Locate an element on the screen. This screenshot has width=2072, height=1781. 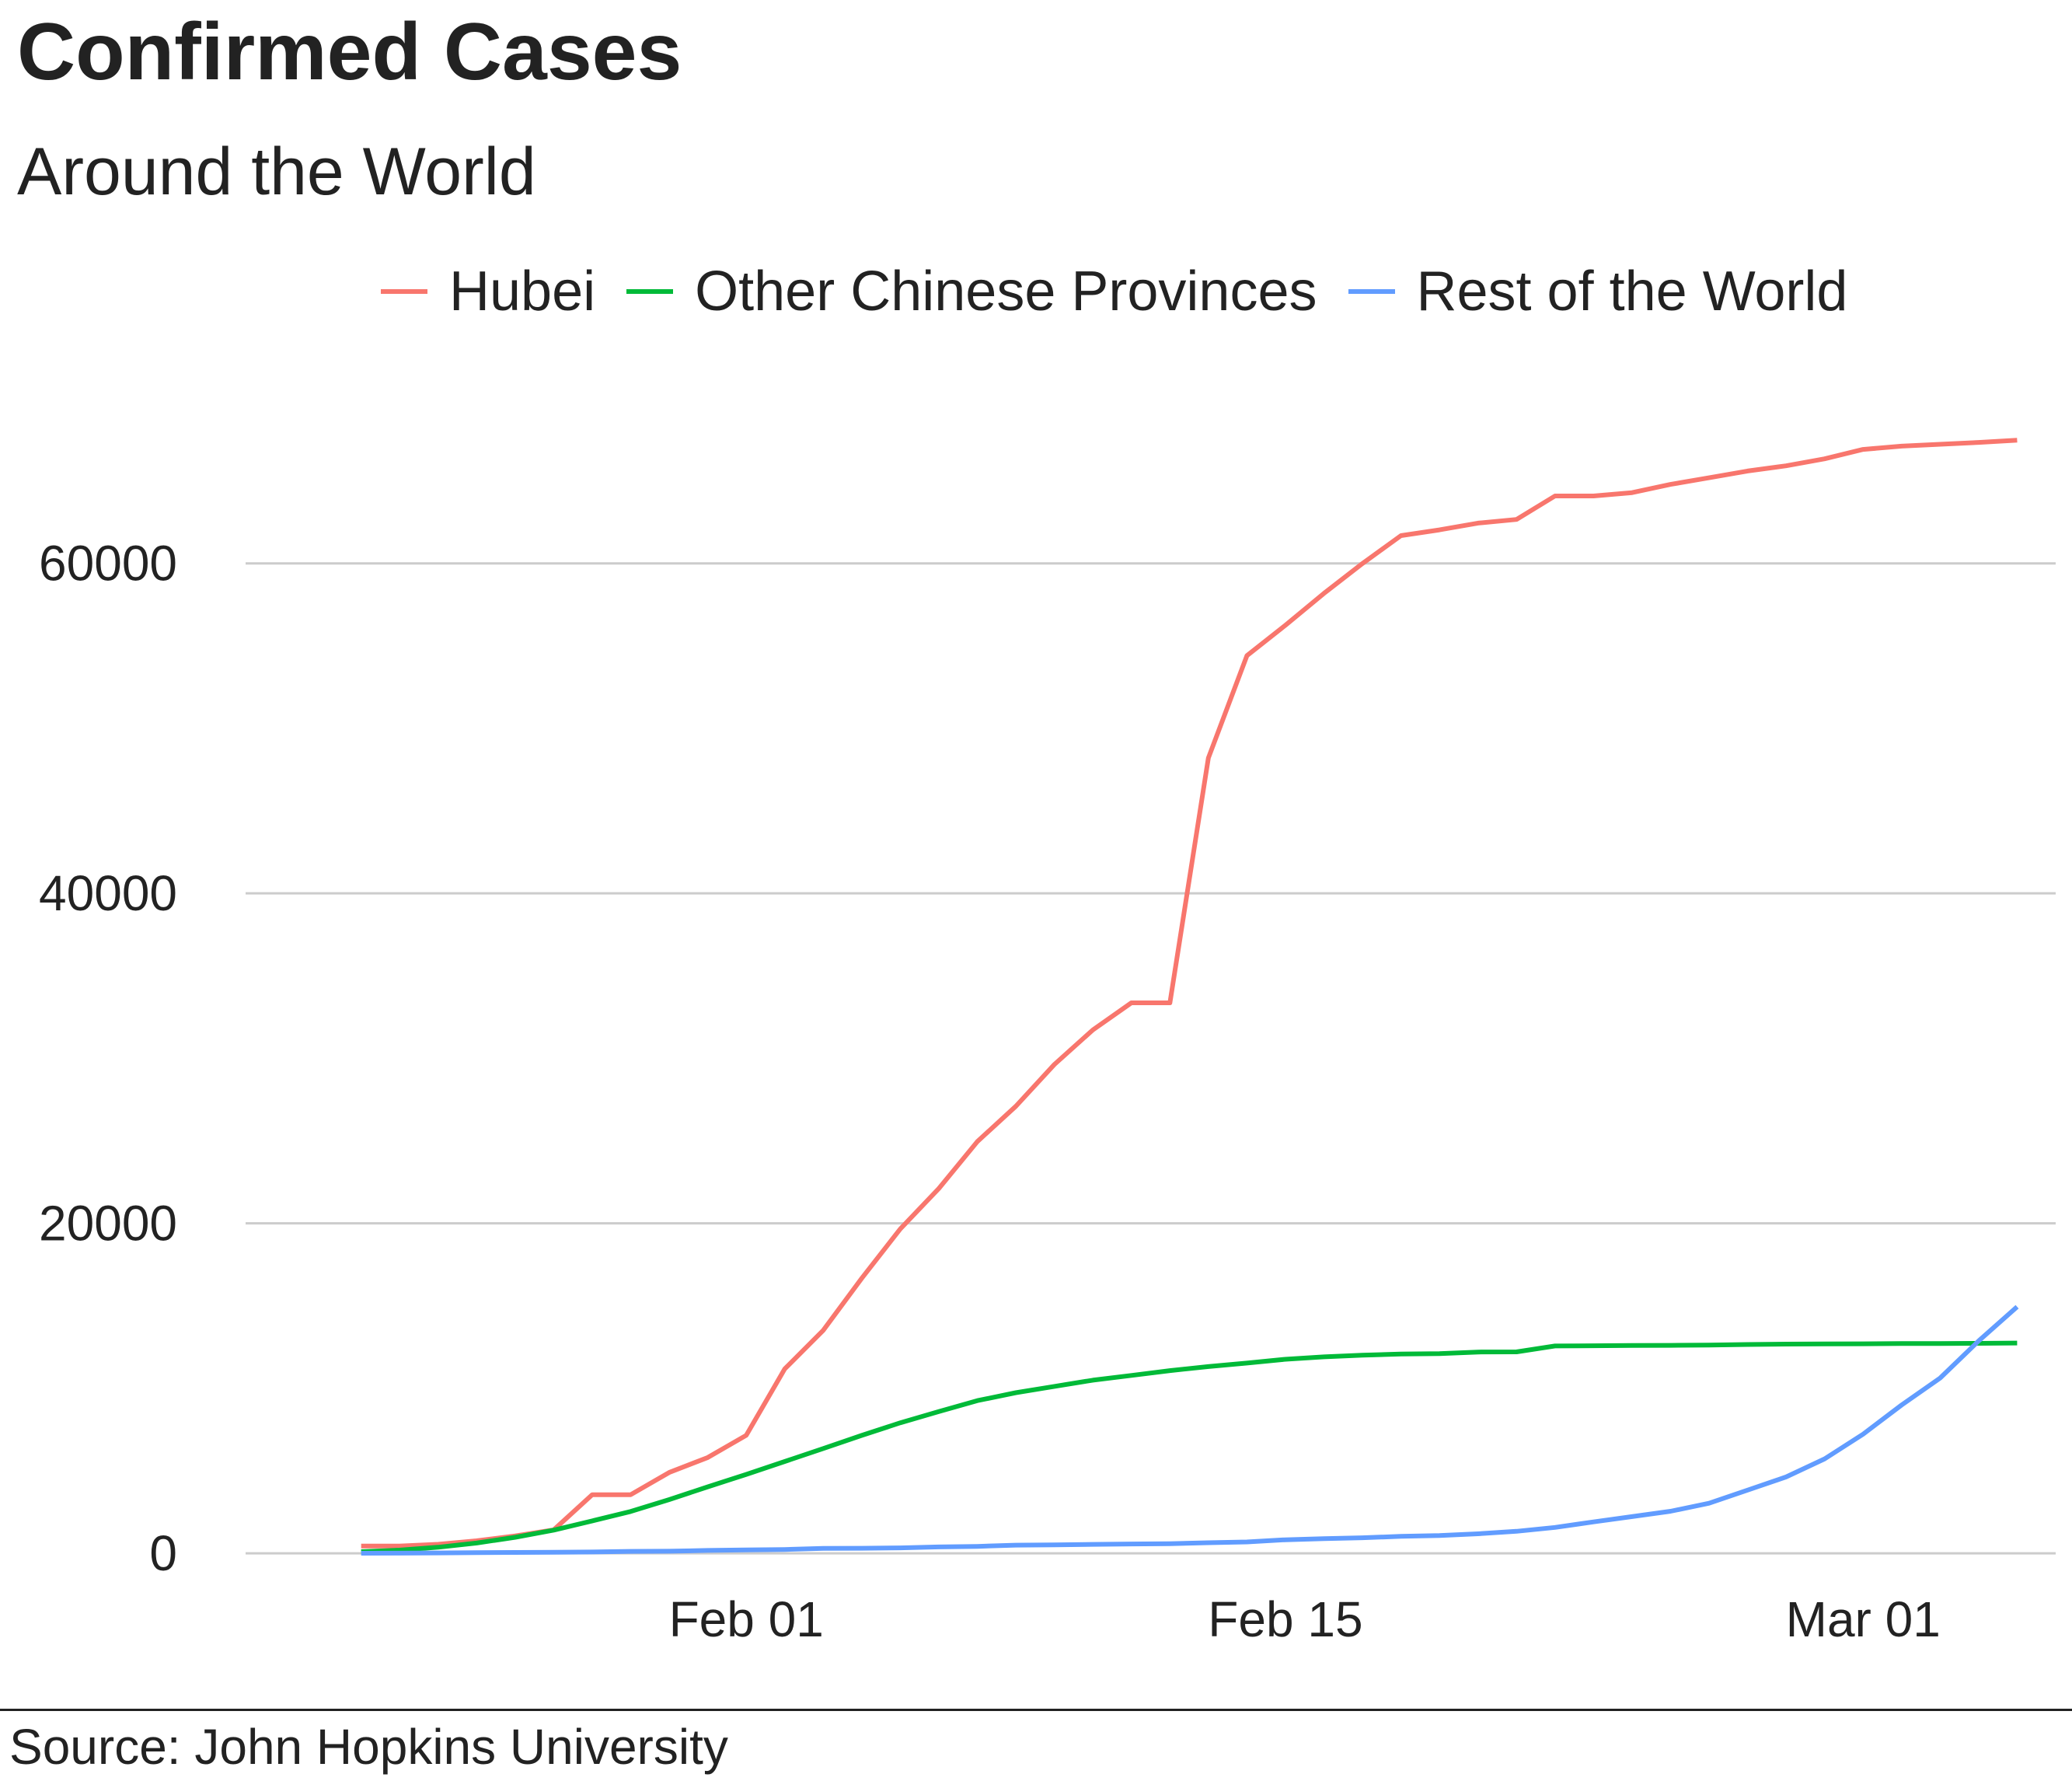
legend-item-hubei: Hubei is located at coordinates (488, 291).